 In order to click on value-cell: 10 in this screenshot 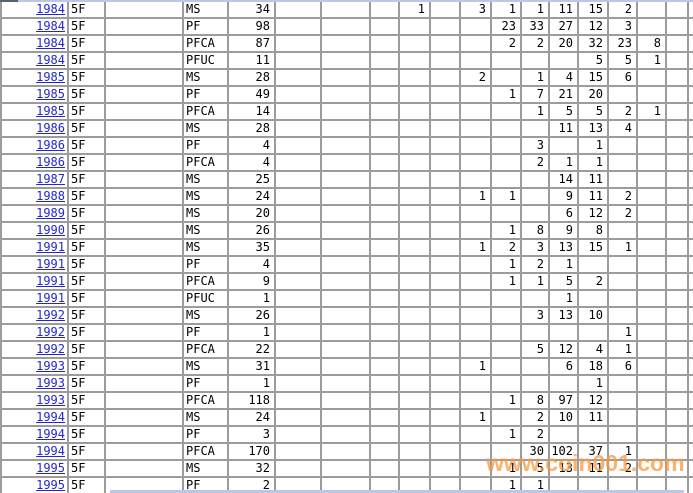, I will do `click(563, 417)`.